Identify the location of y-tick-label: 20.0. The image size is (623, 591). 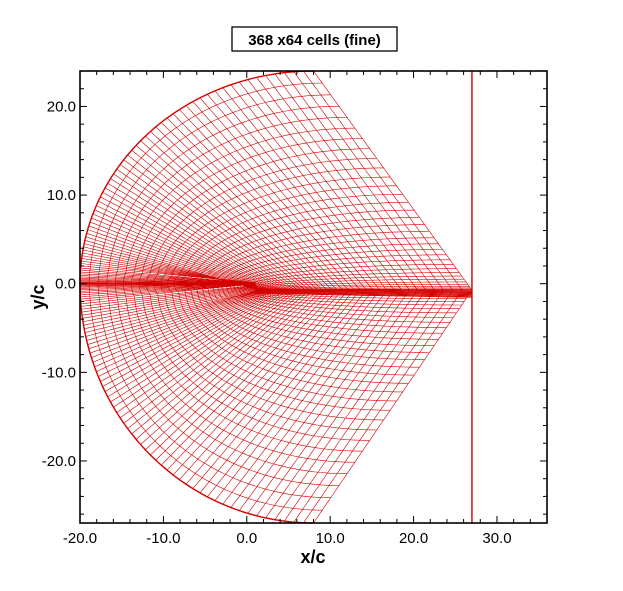
(61, 106).